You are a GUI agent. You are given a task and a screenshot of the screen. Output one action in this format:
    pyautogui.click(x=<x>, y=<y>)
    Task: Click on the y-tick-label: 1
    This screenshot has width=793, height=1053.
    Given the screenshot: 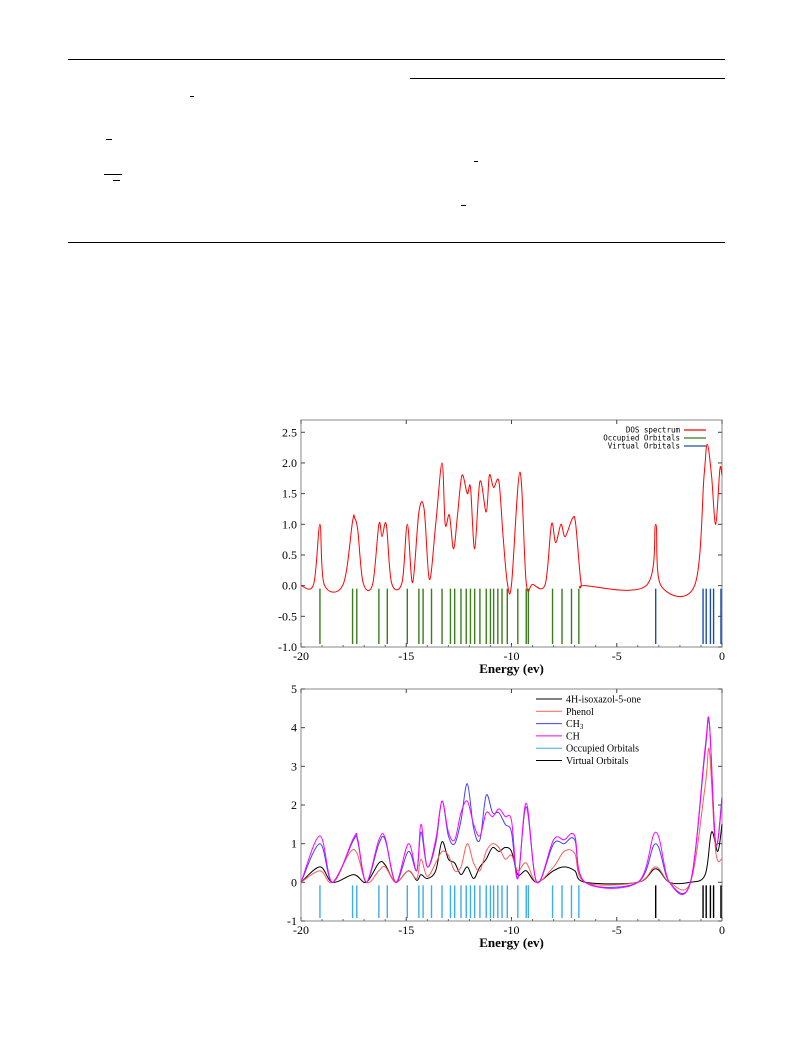 What is the action you would take?
    pyautogui.click(x=294, y=844)
    